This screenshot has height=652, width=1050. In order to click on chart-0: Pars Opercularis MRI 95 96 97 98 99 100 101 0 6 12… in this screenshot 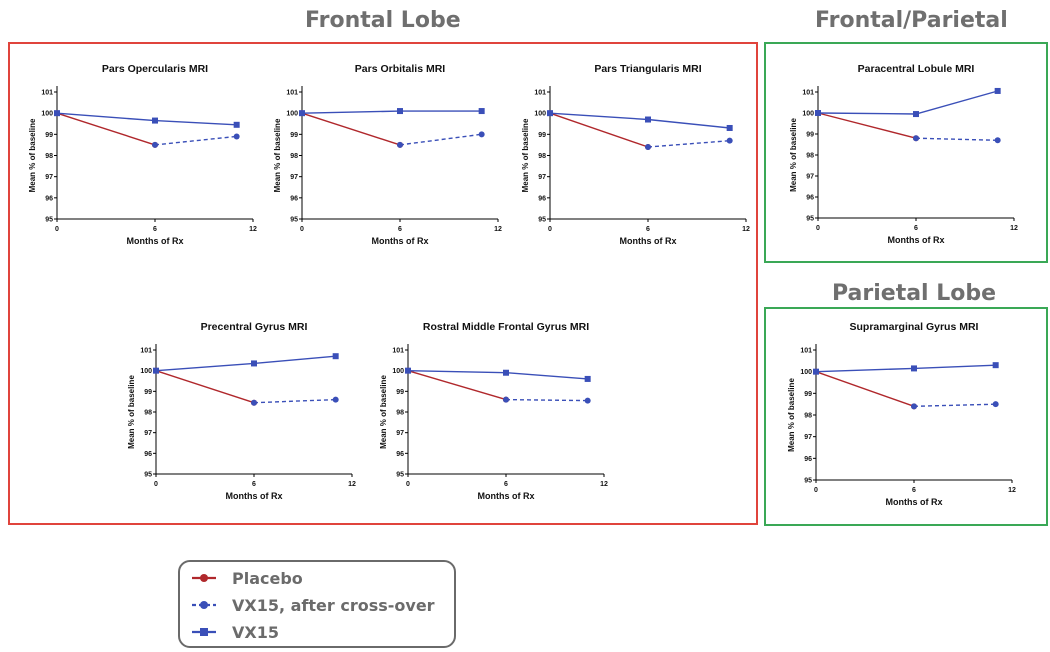, I will do `click(142, 154)`.